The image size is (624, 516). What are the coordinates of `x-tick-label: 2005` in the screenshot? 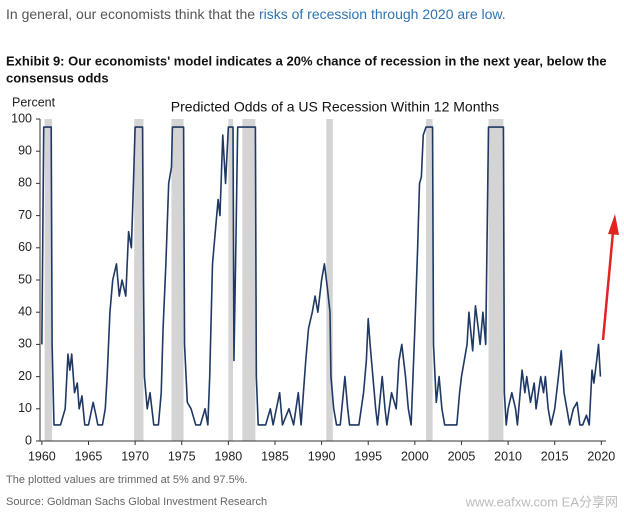 It's located at (462, 456).